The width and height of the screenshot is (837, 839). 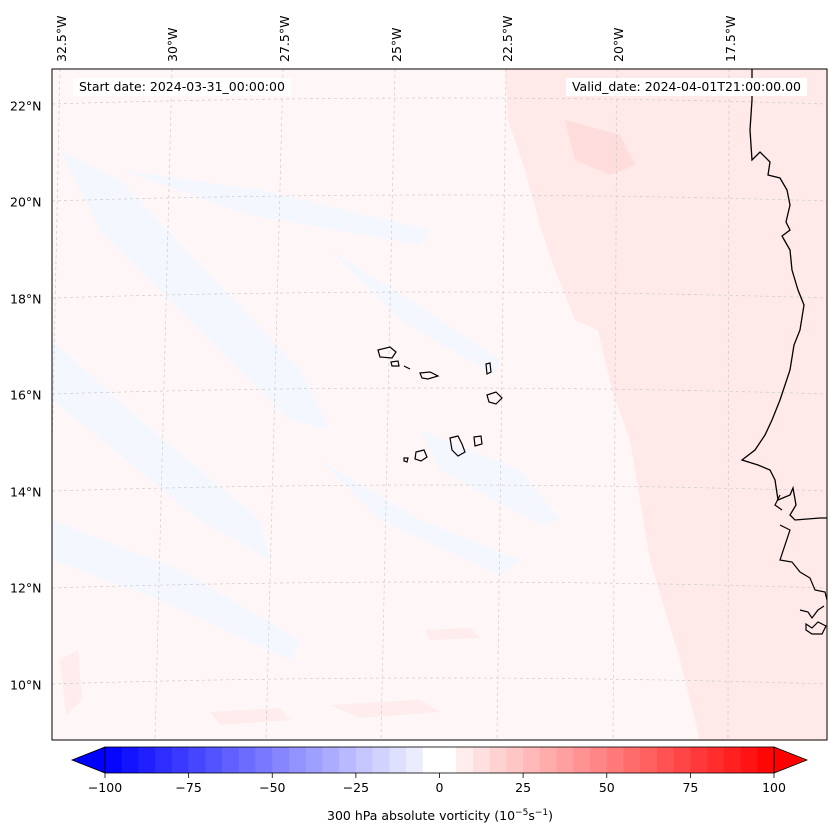 I want to click on cape-verde-islands, so click(x=440, y=404).